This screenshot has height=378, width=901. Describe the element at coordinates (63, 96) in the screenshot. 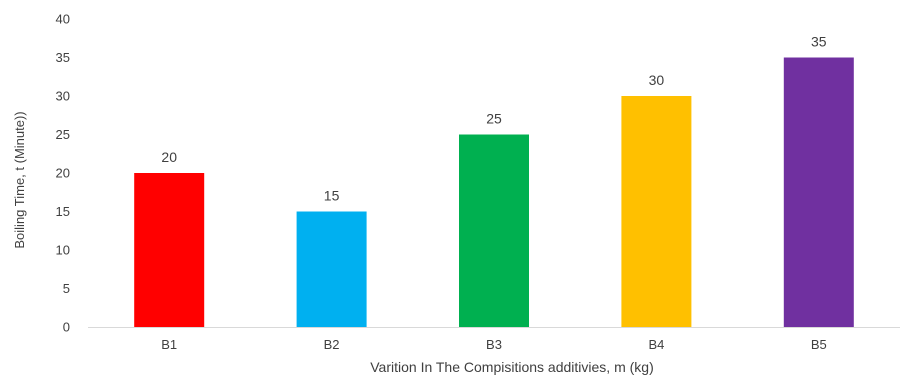

I see `y-tick-label: 30` at that location.